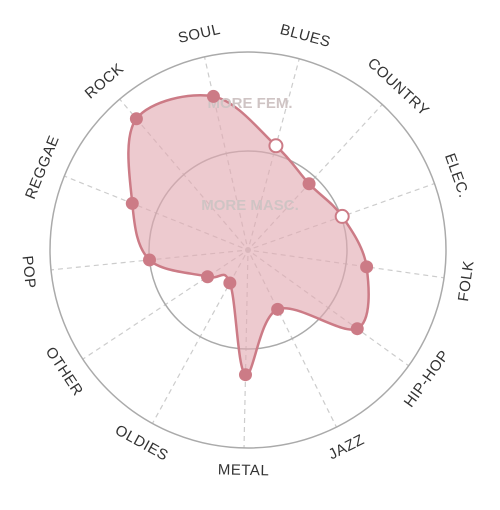 Image resolution: width=500 pixels, height=510 pixels. What do you see at coordinates (250, 205) in the screenshot?
I see `ring-label-inner: MORE MASC.` at bounding box center [250, 205].